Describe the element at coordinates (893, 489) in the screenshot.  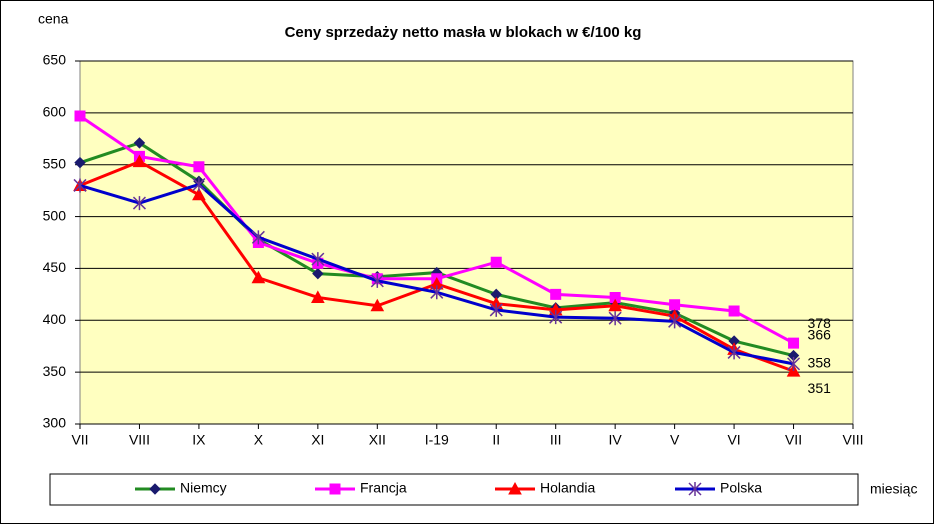
I see `x-axis-label: miesiąc` at that location.